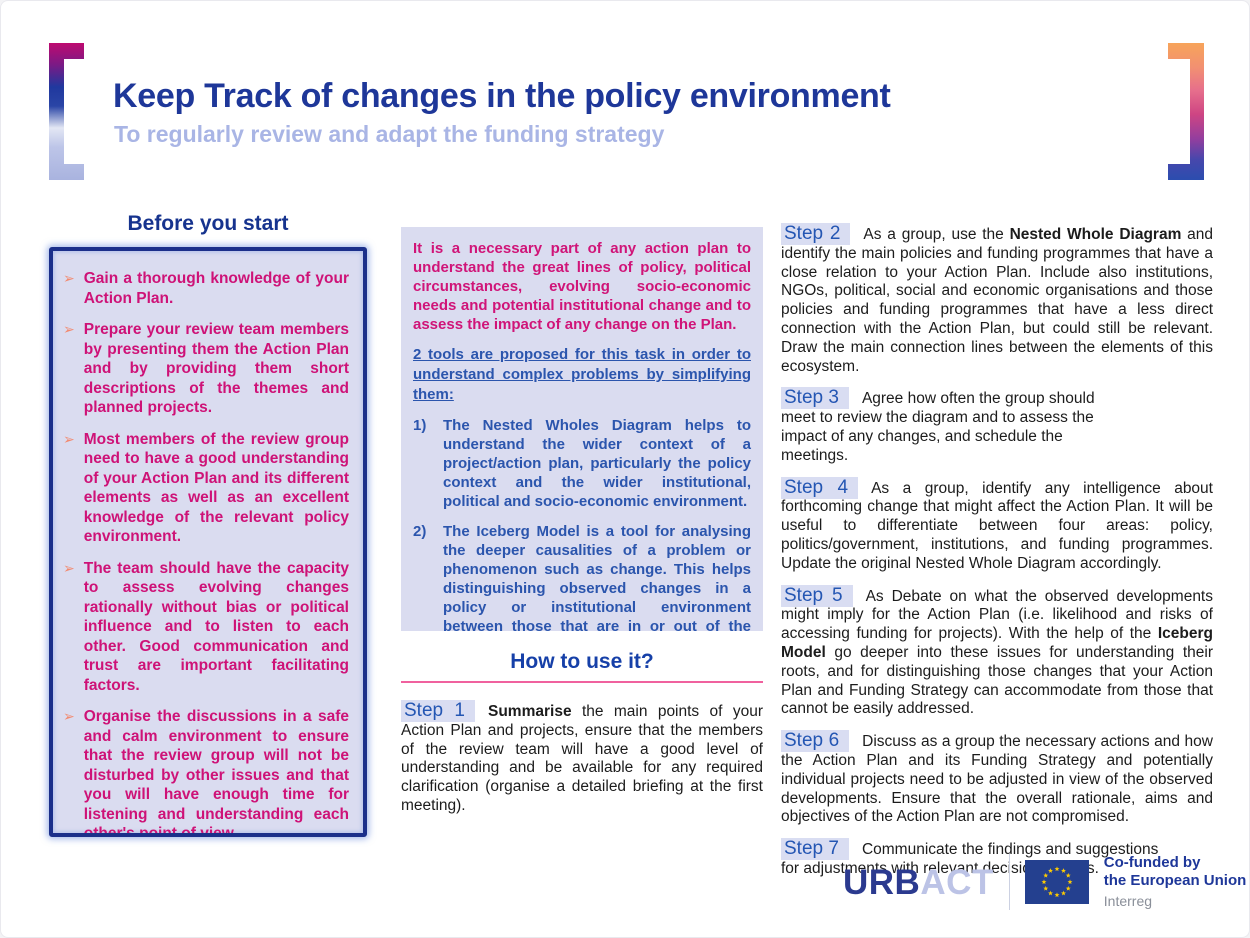  I want to click on step-label: Step 1, so click(438, 711).